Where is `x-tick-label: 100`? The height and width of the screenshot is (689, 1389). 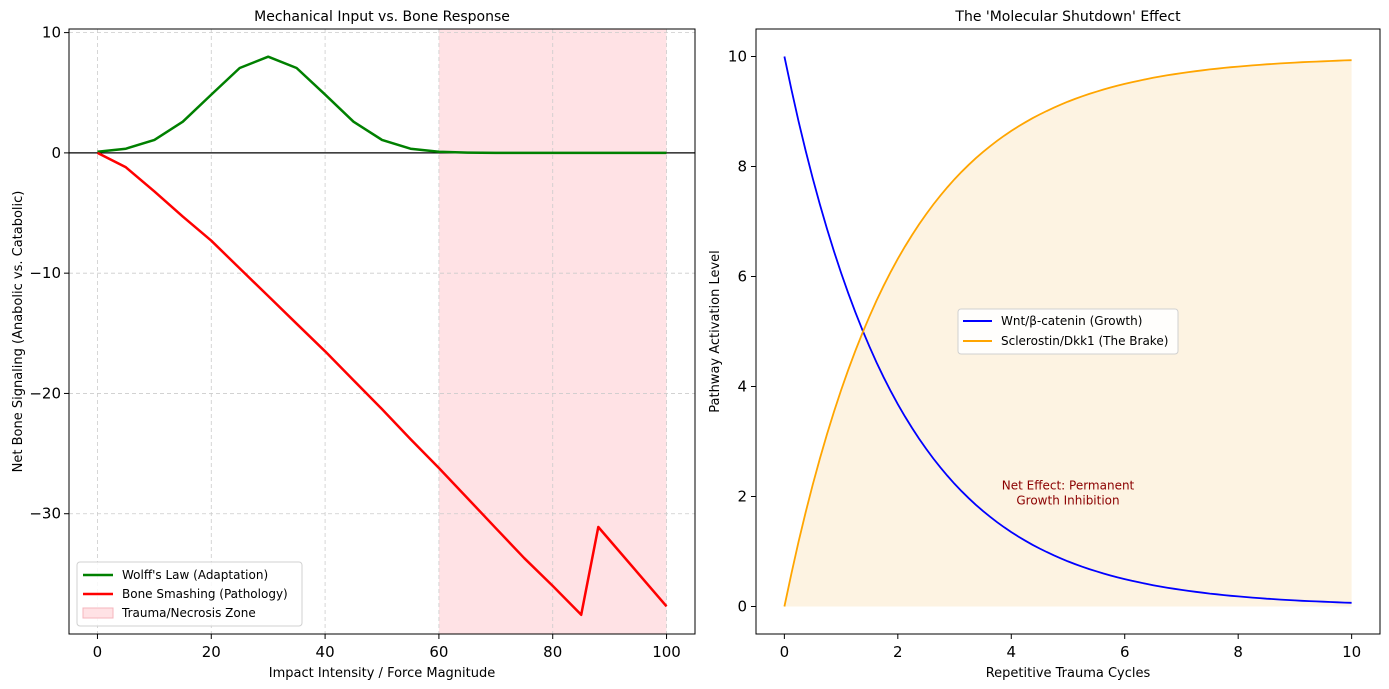
x-tick-label: 100 is located at coordinates (666, 652).